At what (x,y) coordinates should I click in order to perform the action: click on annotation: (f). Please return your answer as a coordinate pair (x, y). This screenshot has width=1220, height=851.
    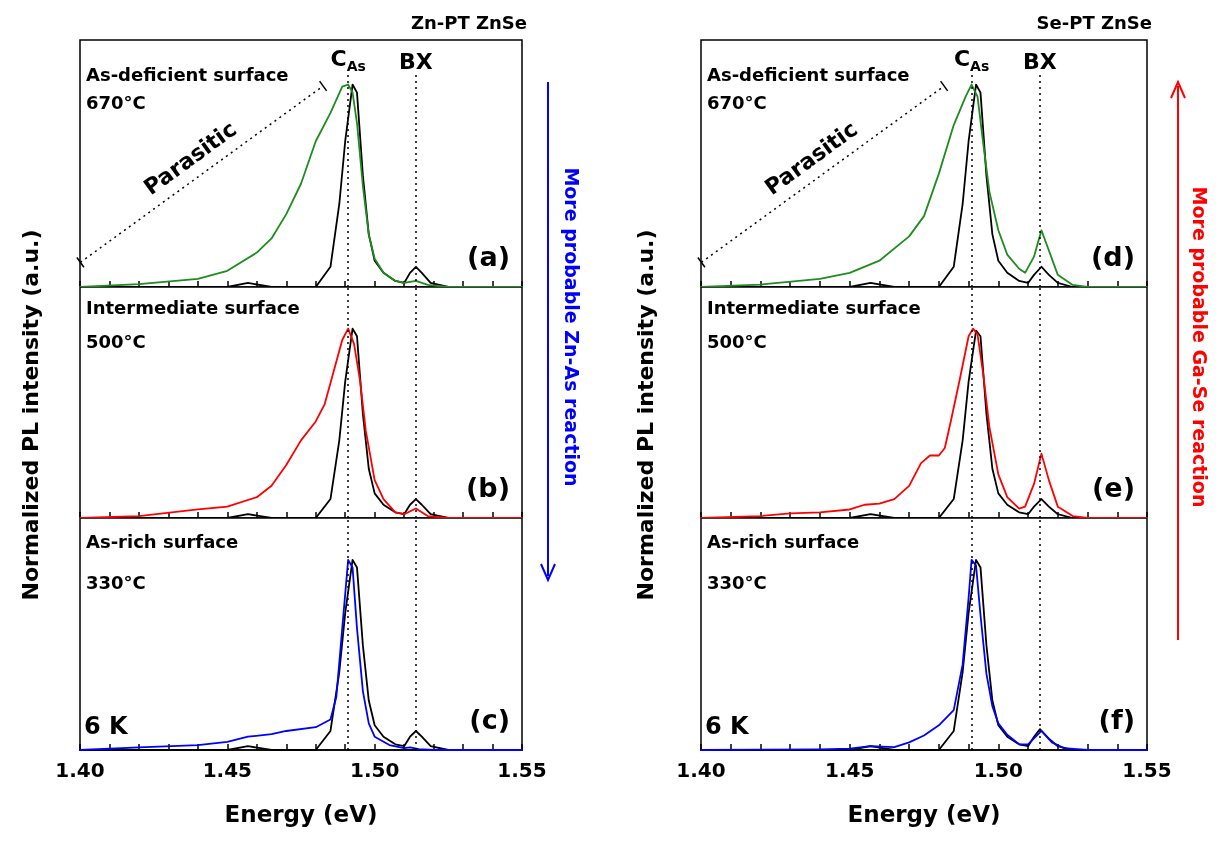
    Looking at the image, I should click on (1117, 719).